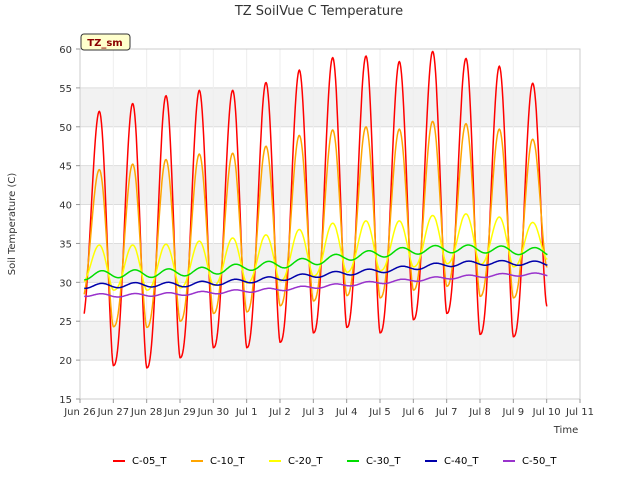 This screenshot has height=480, width=640. What do you see at coordinates (65, 50) in the screenshot?
I see `y-tick-label: 60` at bounding box center [65, 50].